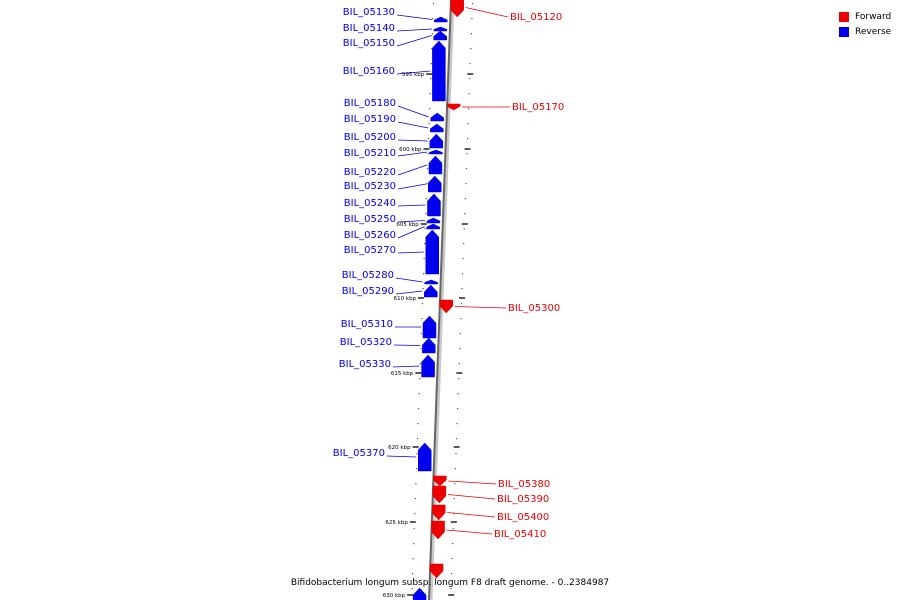 Image resolution: width=900 pixels, height=600 pixels. I want to click on reverse-swatch, so click(844, 31).